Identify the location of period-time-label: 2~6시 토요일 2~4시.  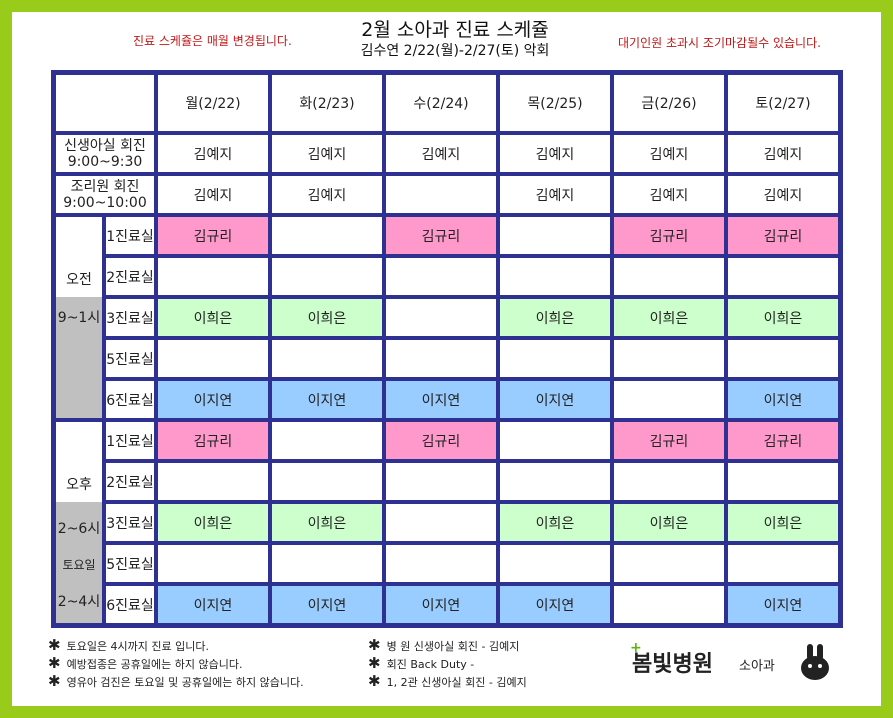
(79, 563).